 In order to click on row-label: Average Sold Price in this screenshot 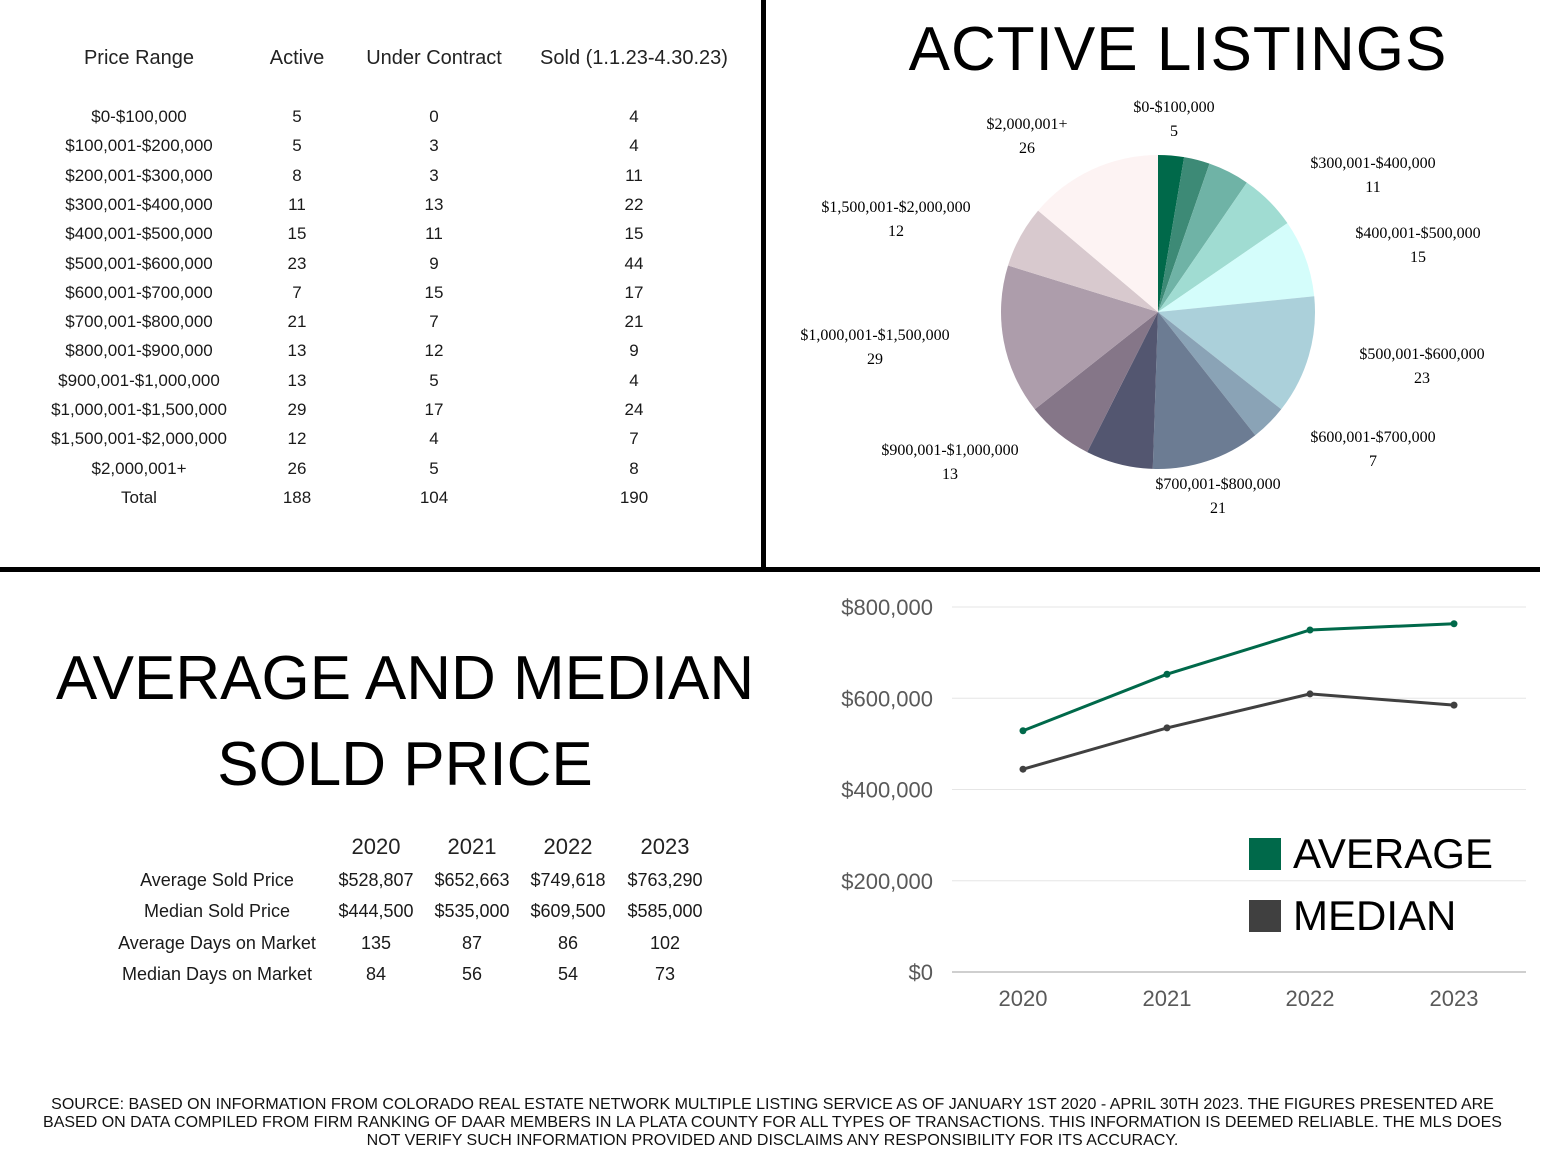, I will do `click(217, 880)`.